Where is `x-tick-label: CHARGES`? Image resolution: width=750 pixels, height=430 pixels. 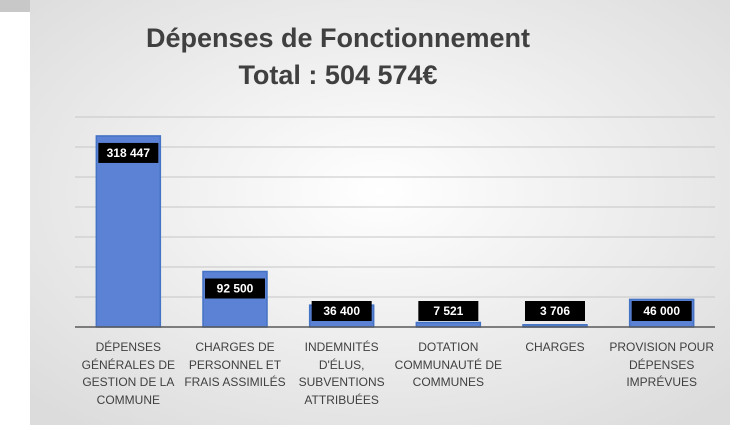 x-tick-label: CHARGES is located at coordinates (555, 347).